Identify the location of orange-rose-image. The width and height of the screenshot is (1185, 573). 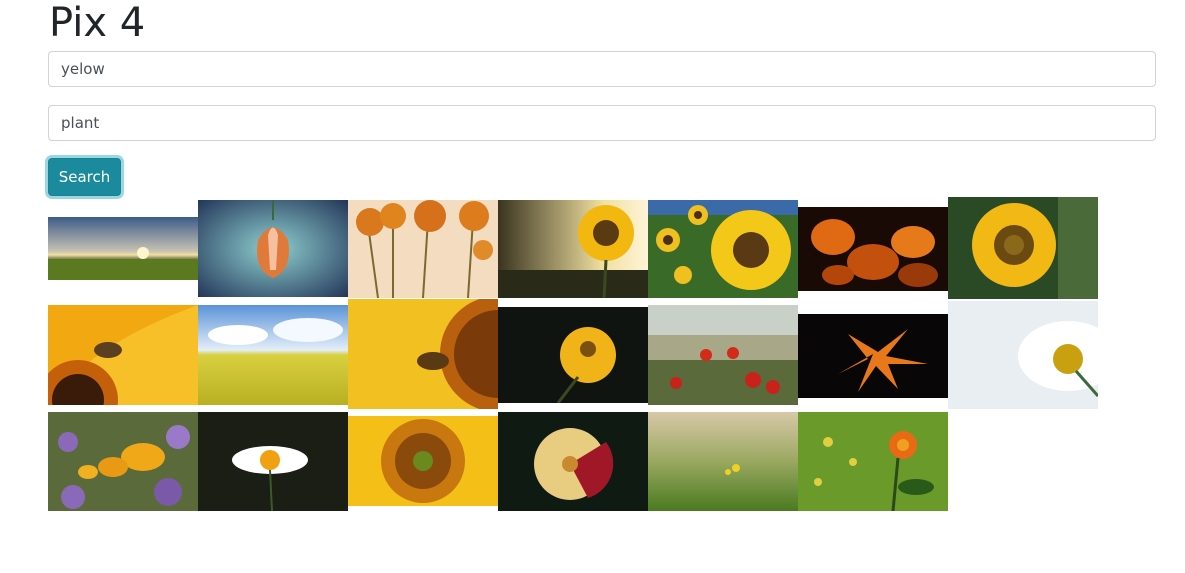
(873, 461).